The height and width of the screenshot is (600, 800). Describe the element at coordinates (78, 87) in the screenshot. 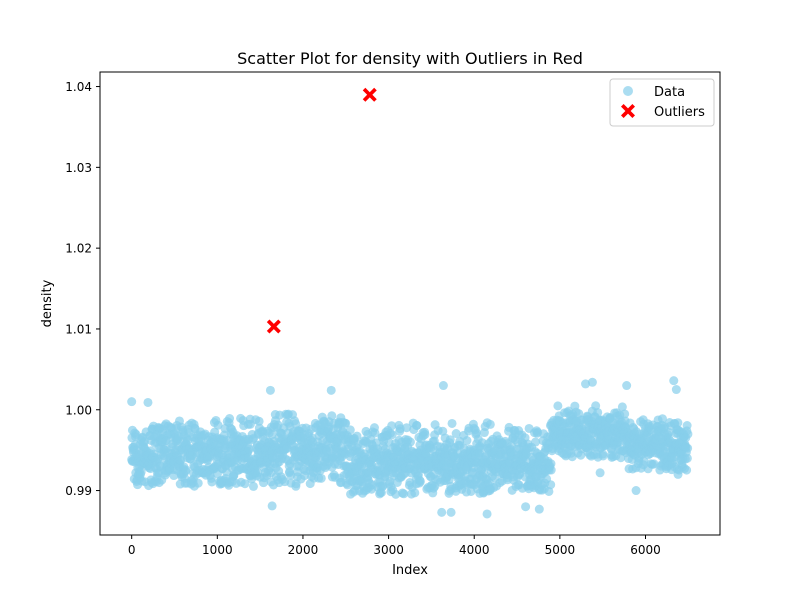

I see `y-tick-label: 1.04` at that location.